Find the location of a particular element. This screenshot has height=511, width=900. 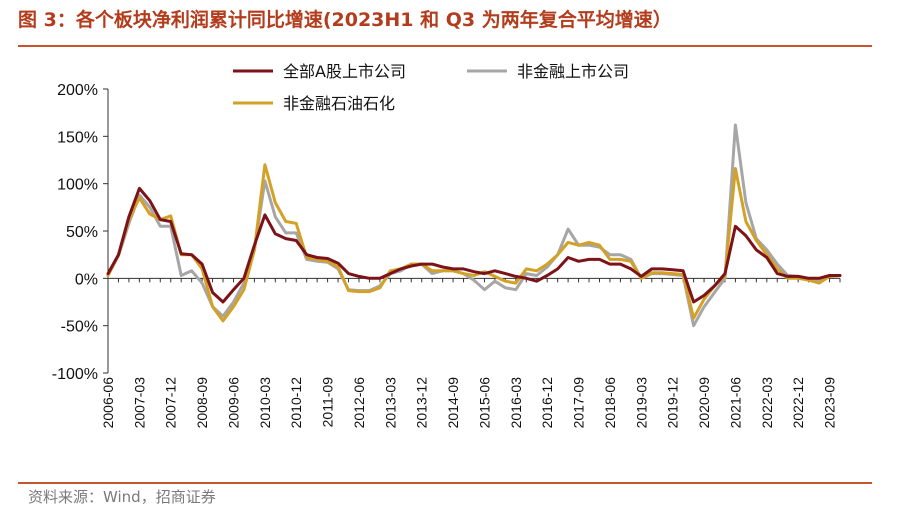

x-tick-label: 2014-09 is located at coordinates (453, 403).